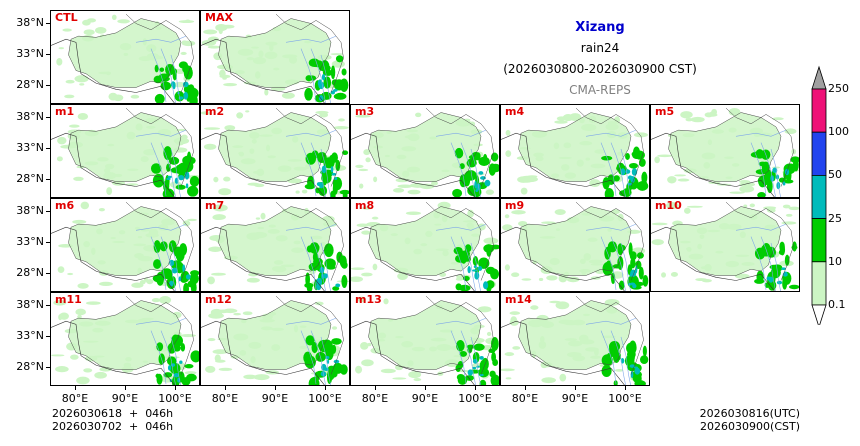 Image resolution: width=860 pixels, height=446 pixels. Describe the element at coordinates (68, 299) in the screenshot. I see `panel-label: m11` at that location.